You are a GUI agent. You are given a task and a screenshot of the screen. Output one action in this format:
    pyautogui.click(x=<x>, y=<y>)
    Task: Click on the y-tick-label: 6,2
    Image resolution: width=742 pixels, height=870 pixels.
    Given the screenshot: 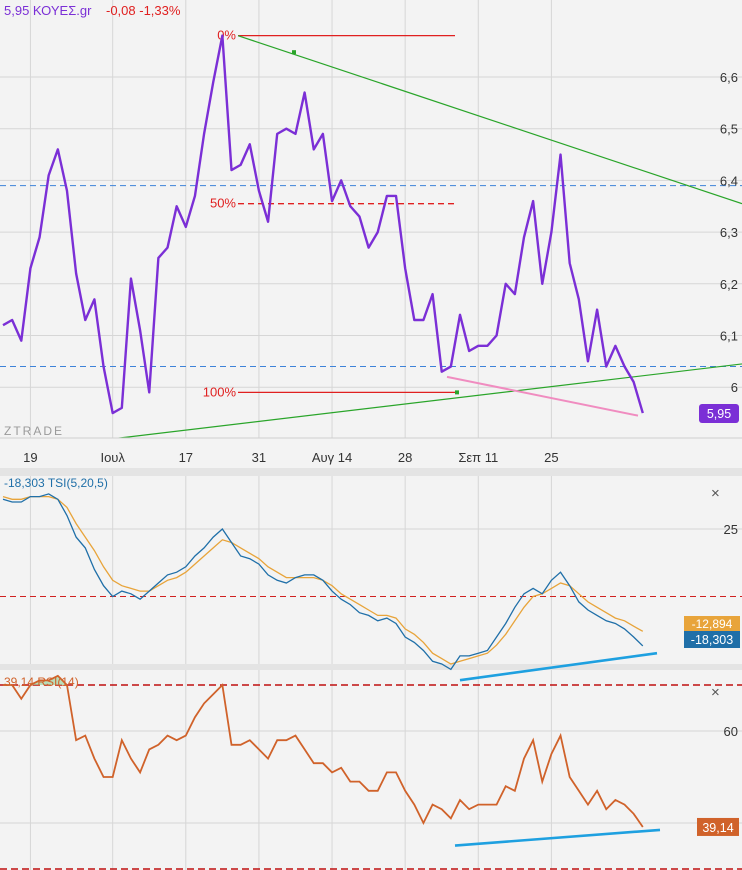 What is the action you would take?
    pyautogui.click(x=729, y=284)
    